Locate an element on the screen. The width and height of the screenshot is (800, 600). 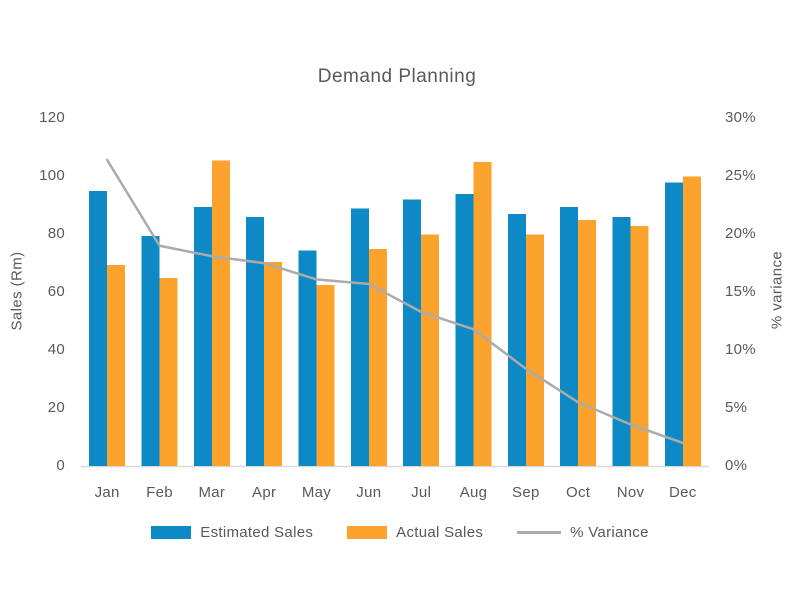
x-axis-label-Mar: Mar is located at coordinates (211, 492).